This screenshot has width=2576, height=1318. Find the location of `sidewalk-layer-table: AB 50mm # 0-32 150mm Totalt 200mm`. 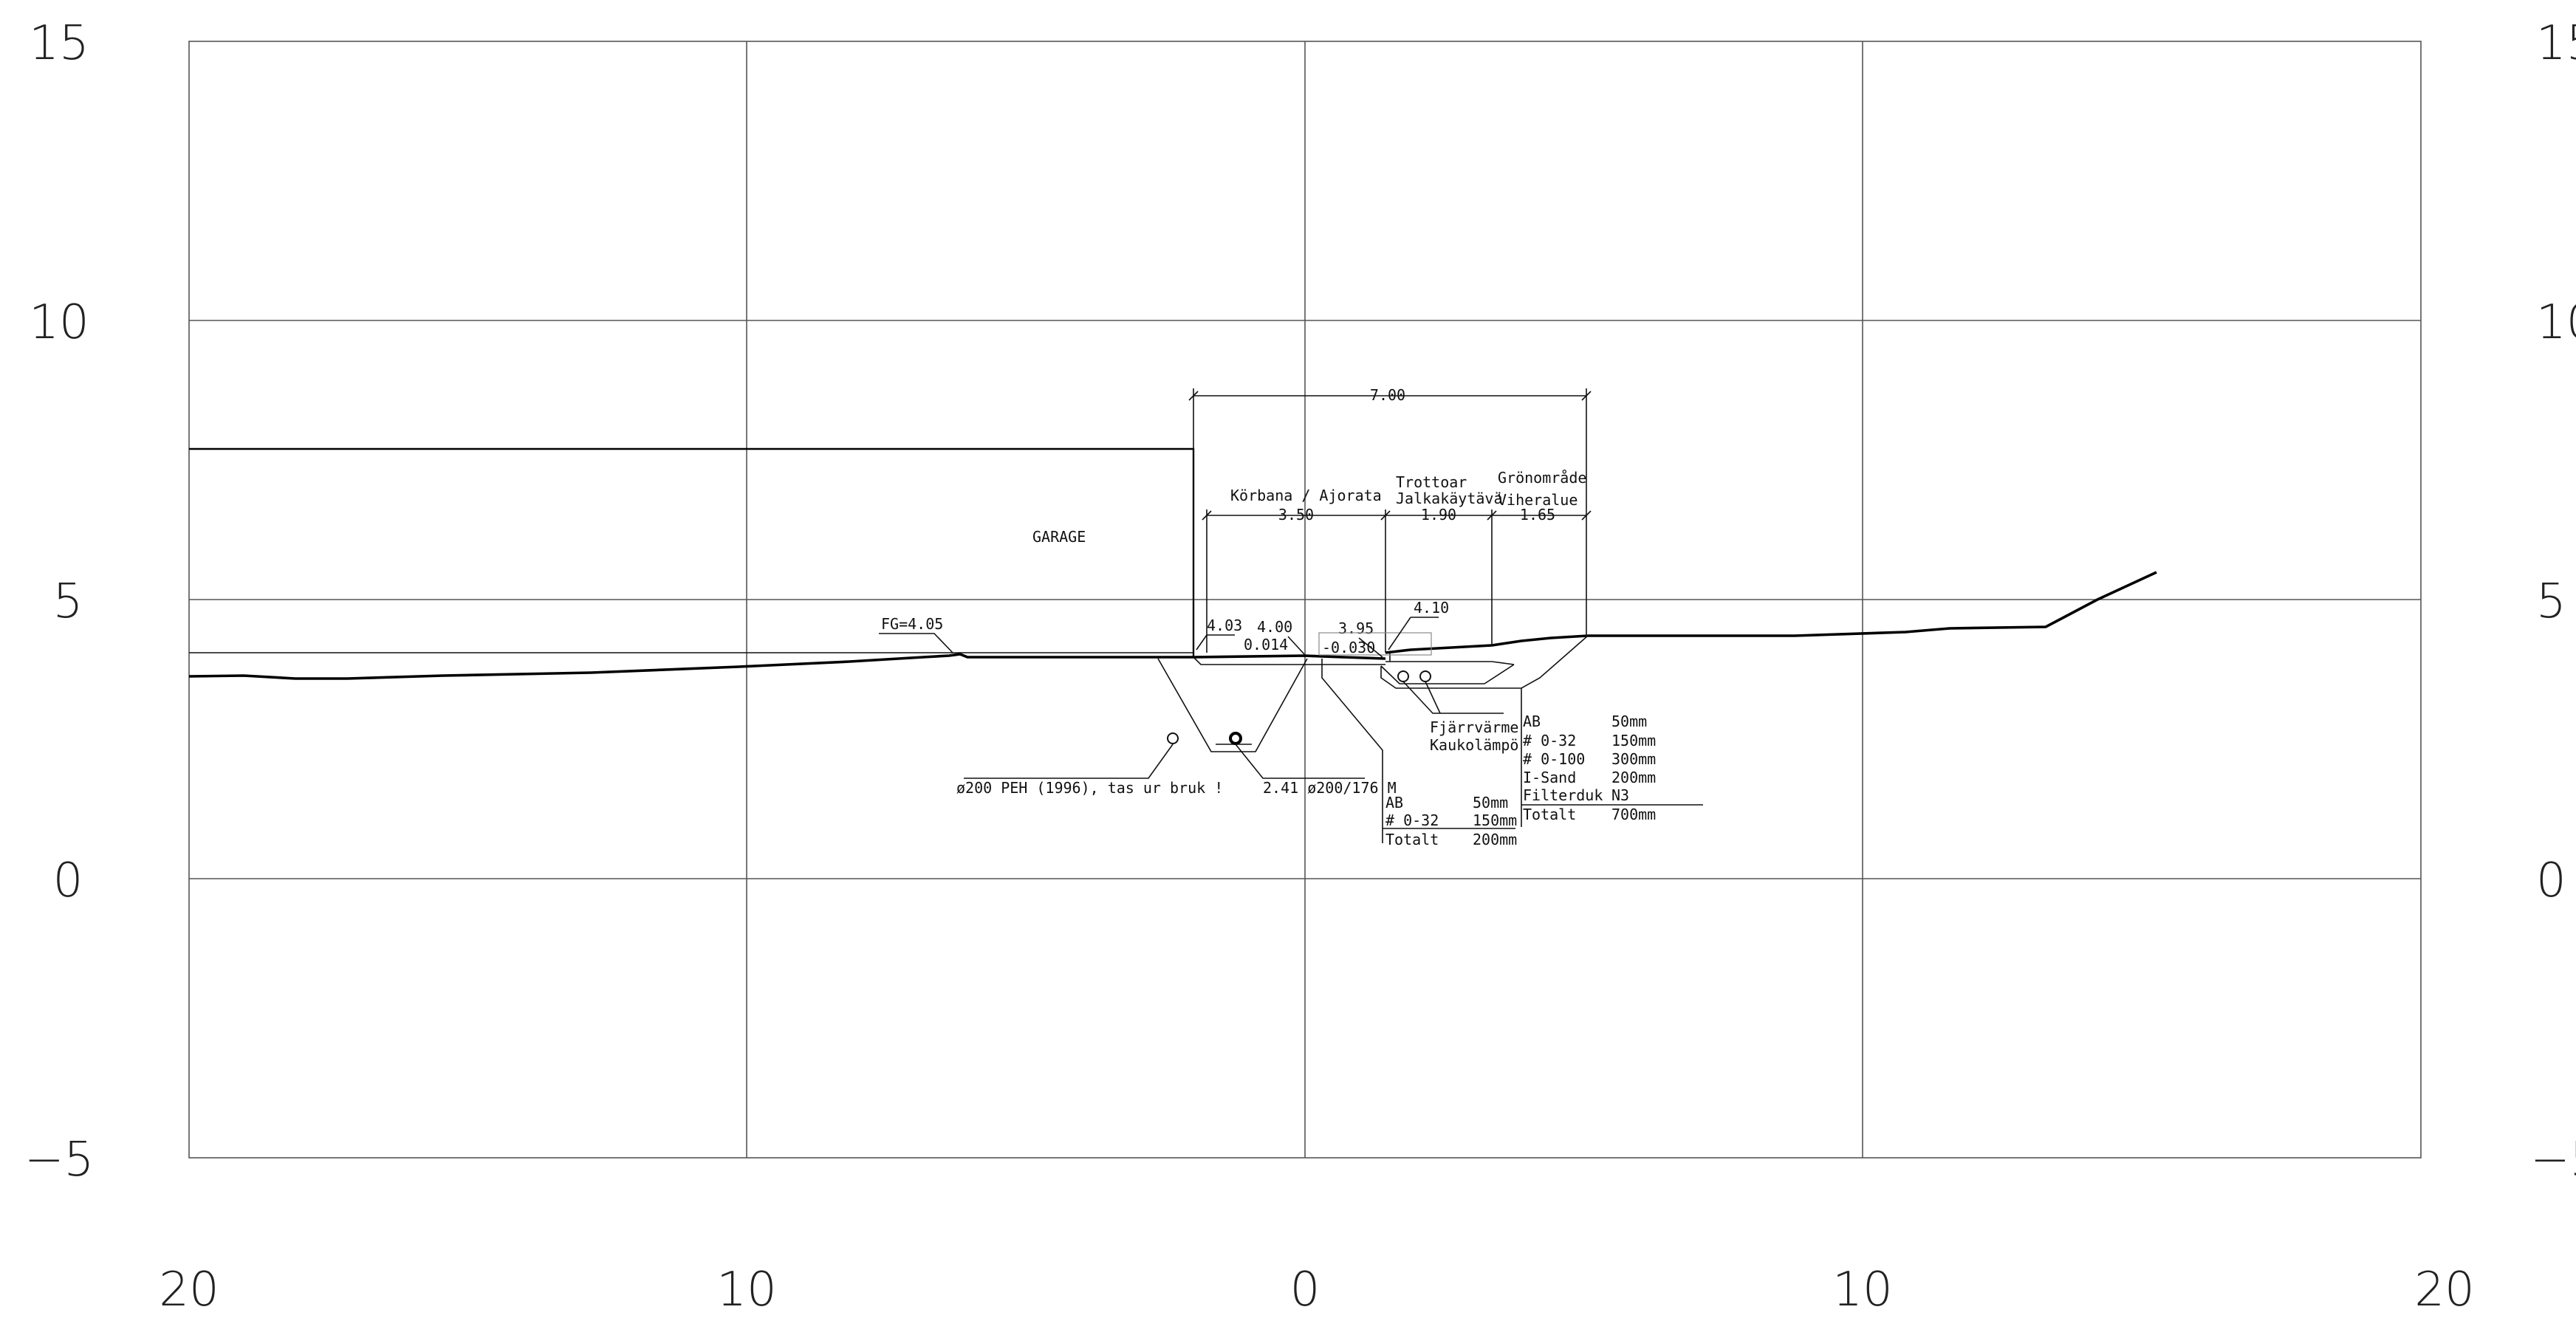

sidewalk-layer-table: AB 50mm # 0-32 150mm Totalt 200mm is located at coordinates (1450, 821).